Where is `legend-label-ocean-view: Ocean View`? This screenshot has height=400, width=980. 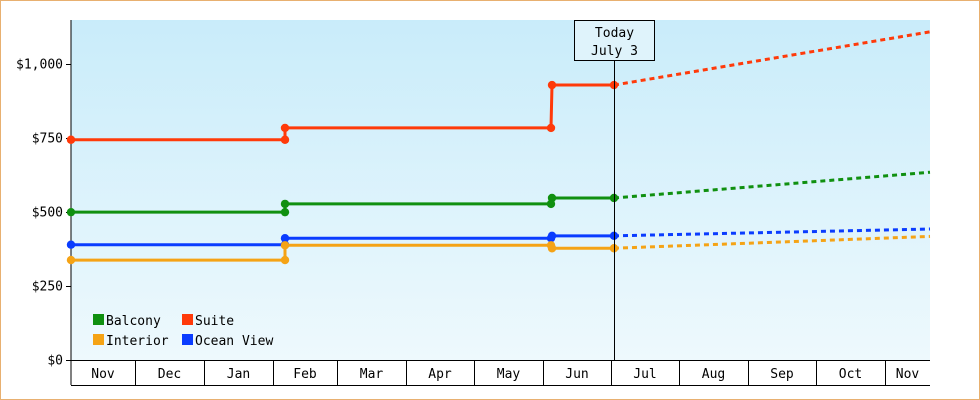
legend-label-ocean-view: Ocean View is located at coordinates (234, 341).